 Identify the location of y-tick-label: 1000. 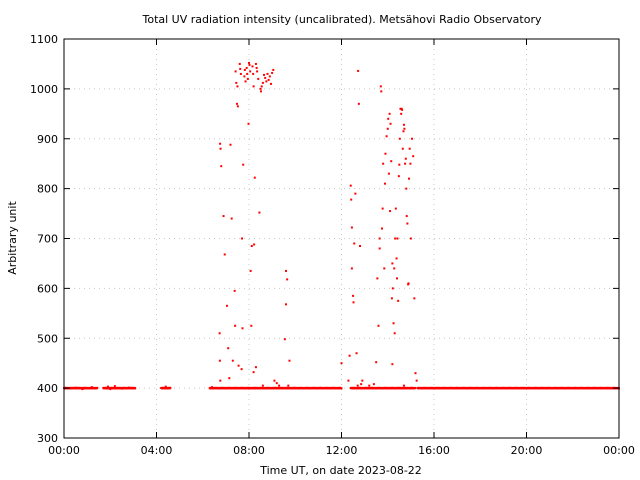
(44, 89).